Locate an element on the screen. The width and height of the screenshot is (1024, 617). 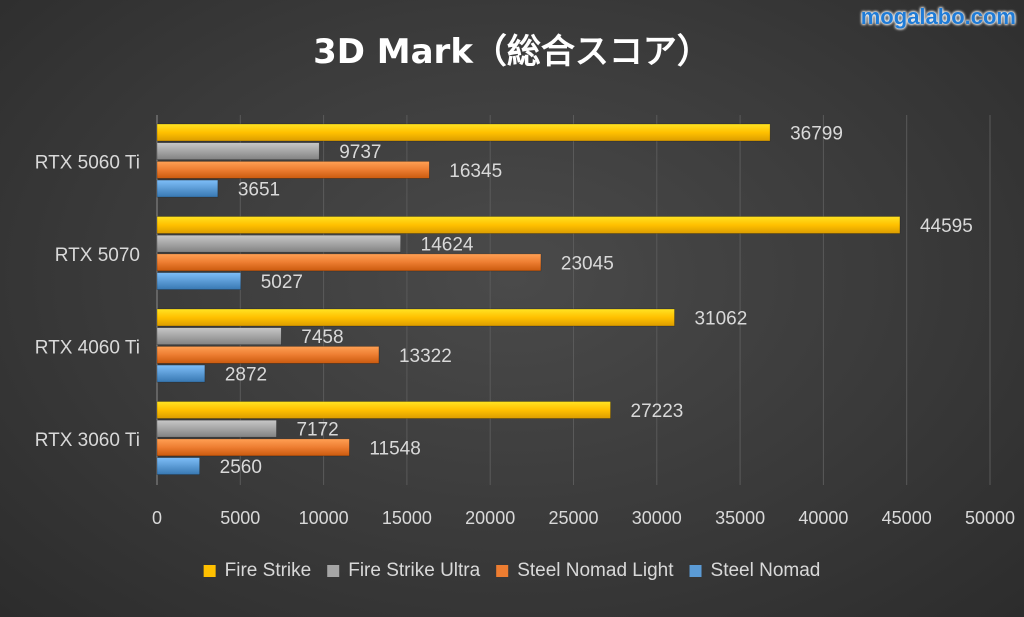
category-label: RTX 5070 is located at coordinates (97, 255).